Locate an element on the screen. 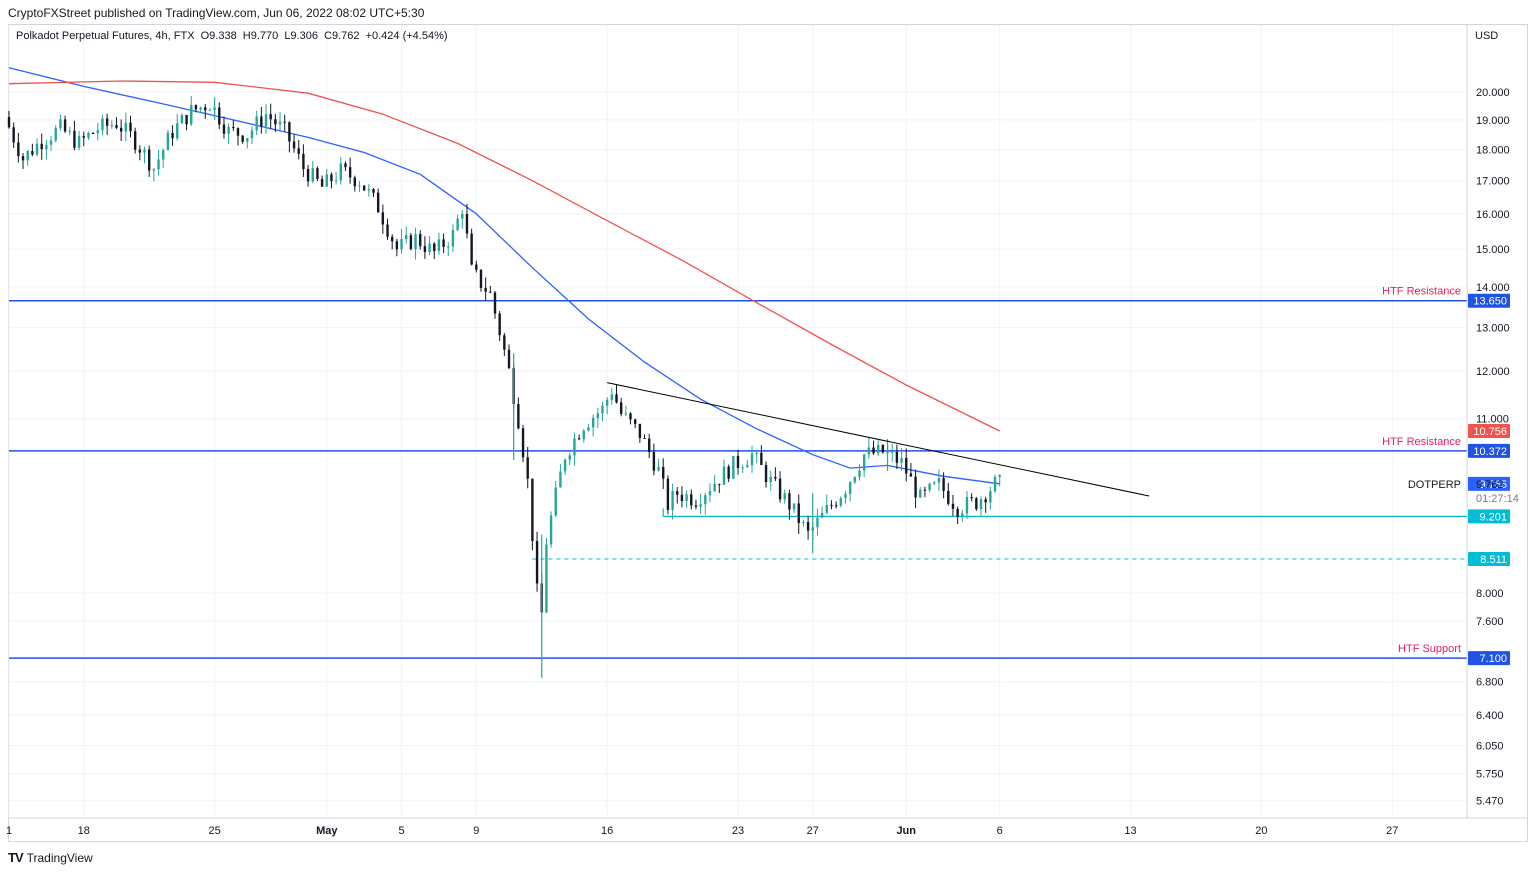  y-tick-label: 6.800 is located at coordinates (1490, 683).